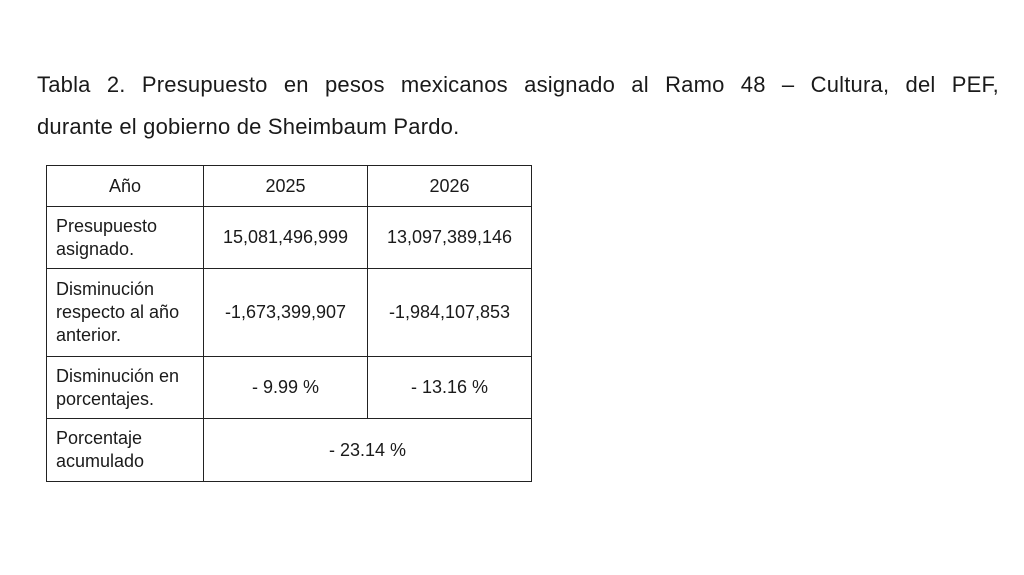  I want to click on header-2025: 2025, so click(285, 186).